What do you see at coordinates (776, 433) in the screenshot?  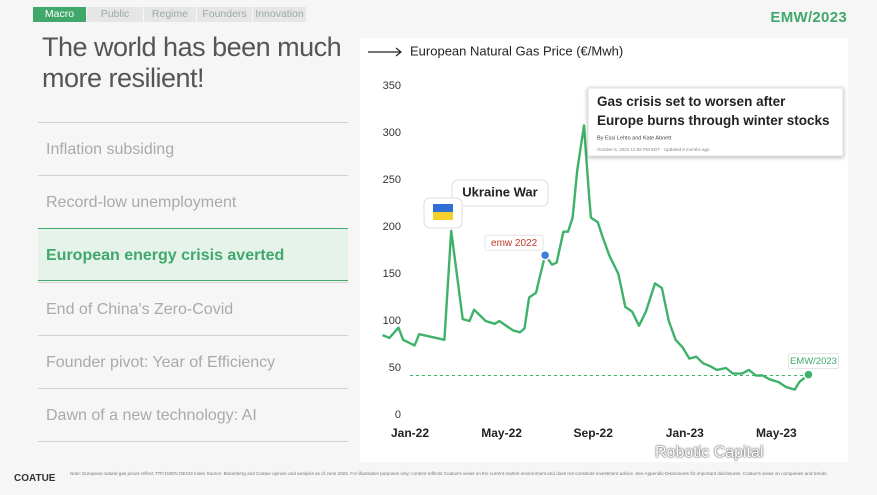 I see `x-tick-label: May-23` at bounding box center [776, 433].